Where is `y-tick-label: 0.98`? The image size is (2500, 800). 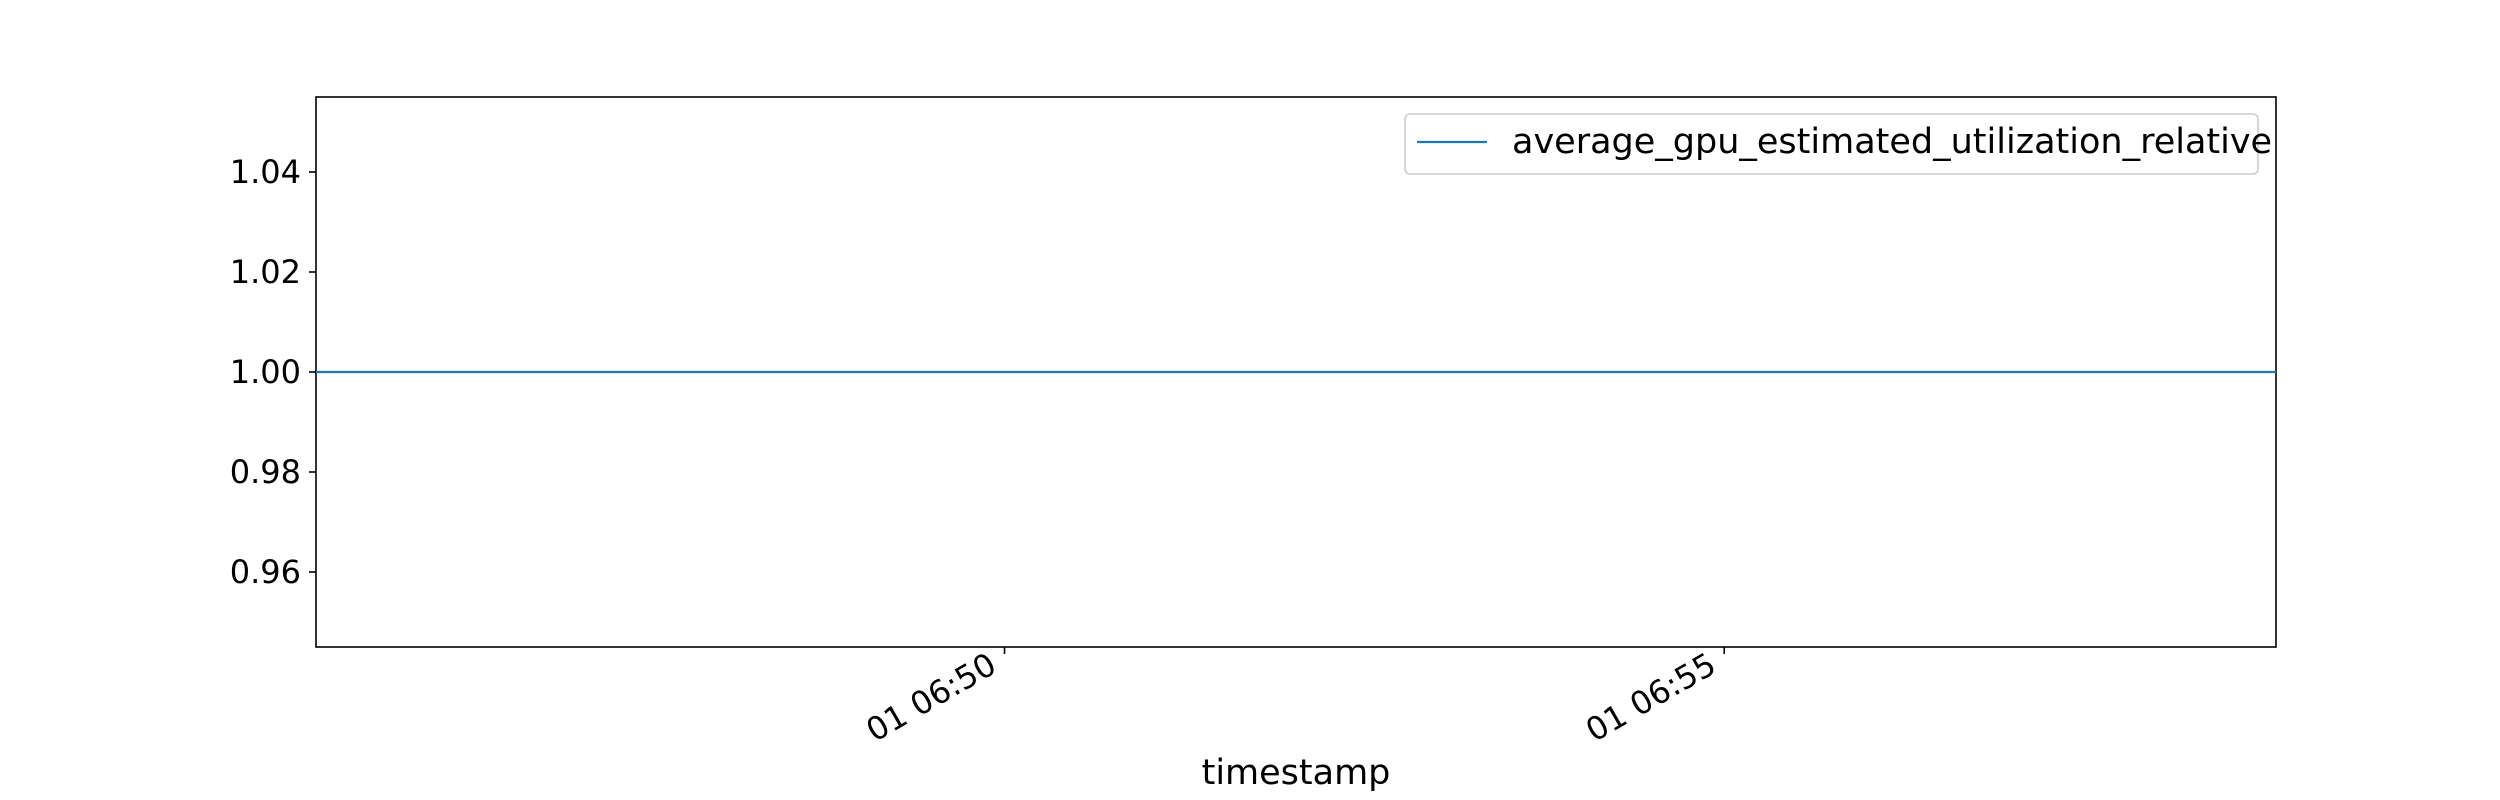 y-tick-label: 0.98 is located at coordinates (265, 472).